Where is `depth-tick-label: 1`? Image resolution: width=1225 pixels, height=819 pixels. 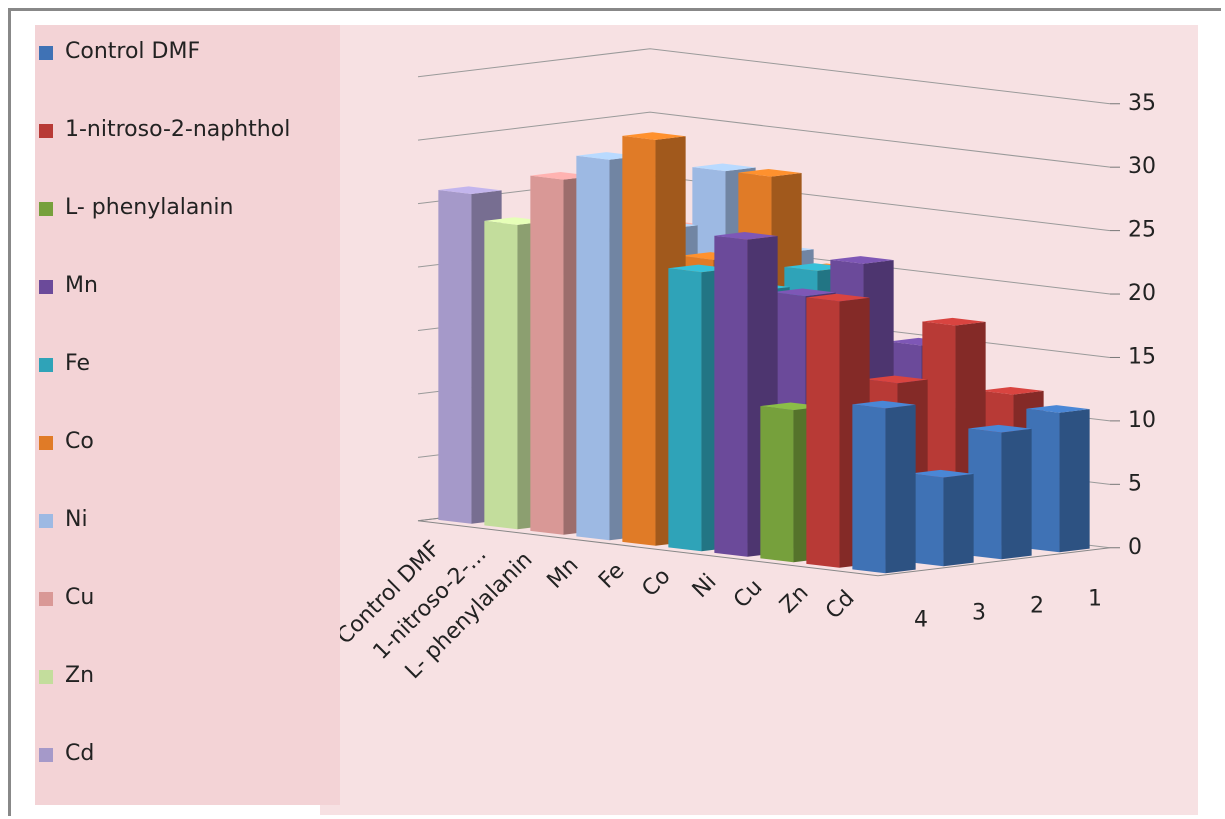 depth-tick-label: 1 is located at coordinates (1095, 598).